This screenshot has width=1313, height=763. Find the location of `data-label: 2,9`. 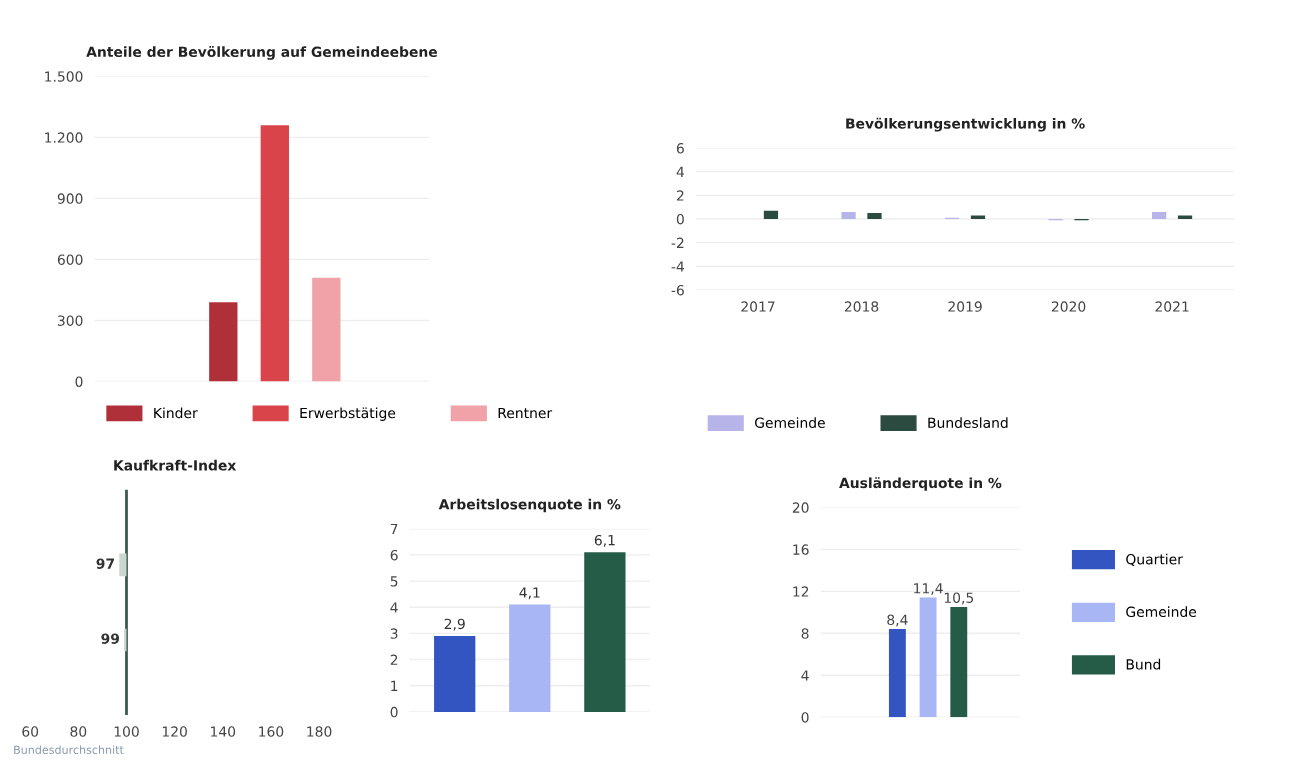

data-label: 2,9 is located at coordinates (454, 624).